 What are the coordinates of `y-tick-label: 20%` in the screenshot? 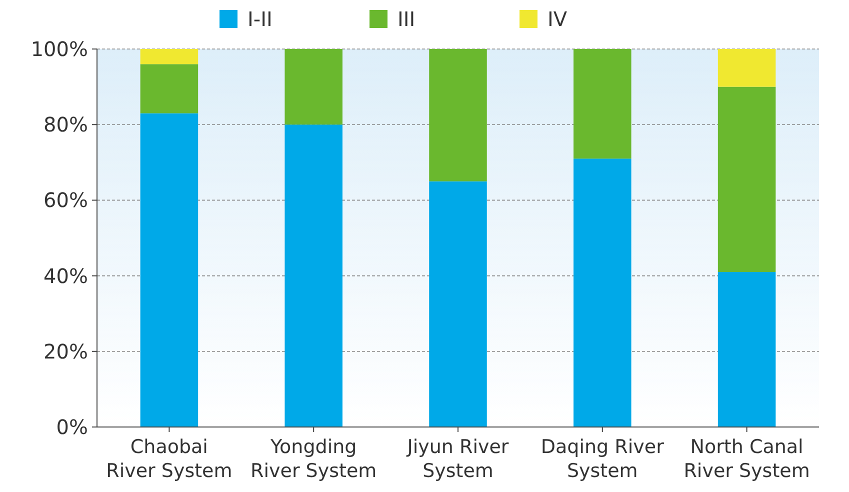 It's located at (66, 351).